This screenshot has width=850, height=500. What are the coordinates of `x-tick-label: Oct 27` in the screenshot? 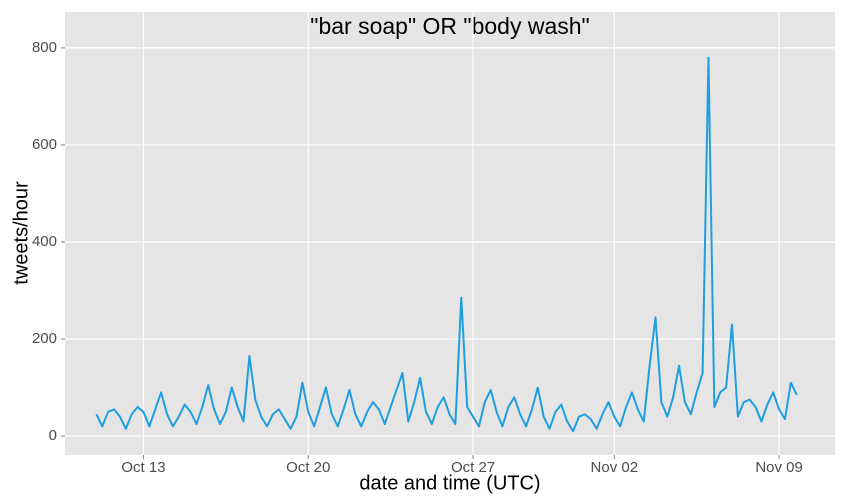 It's located at (473, 467).